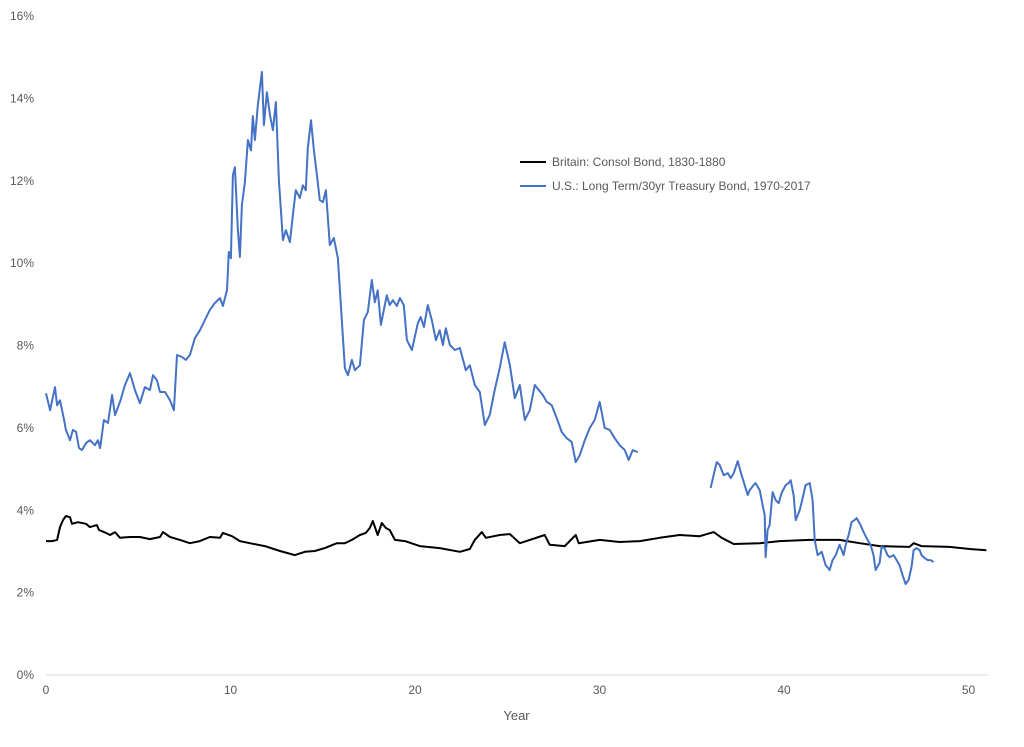 The image size is (1024, 747). I want to click on x-axis-label: Year, so click(516, 715).